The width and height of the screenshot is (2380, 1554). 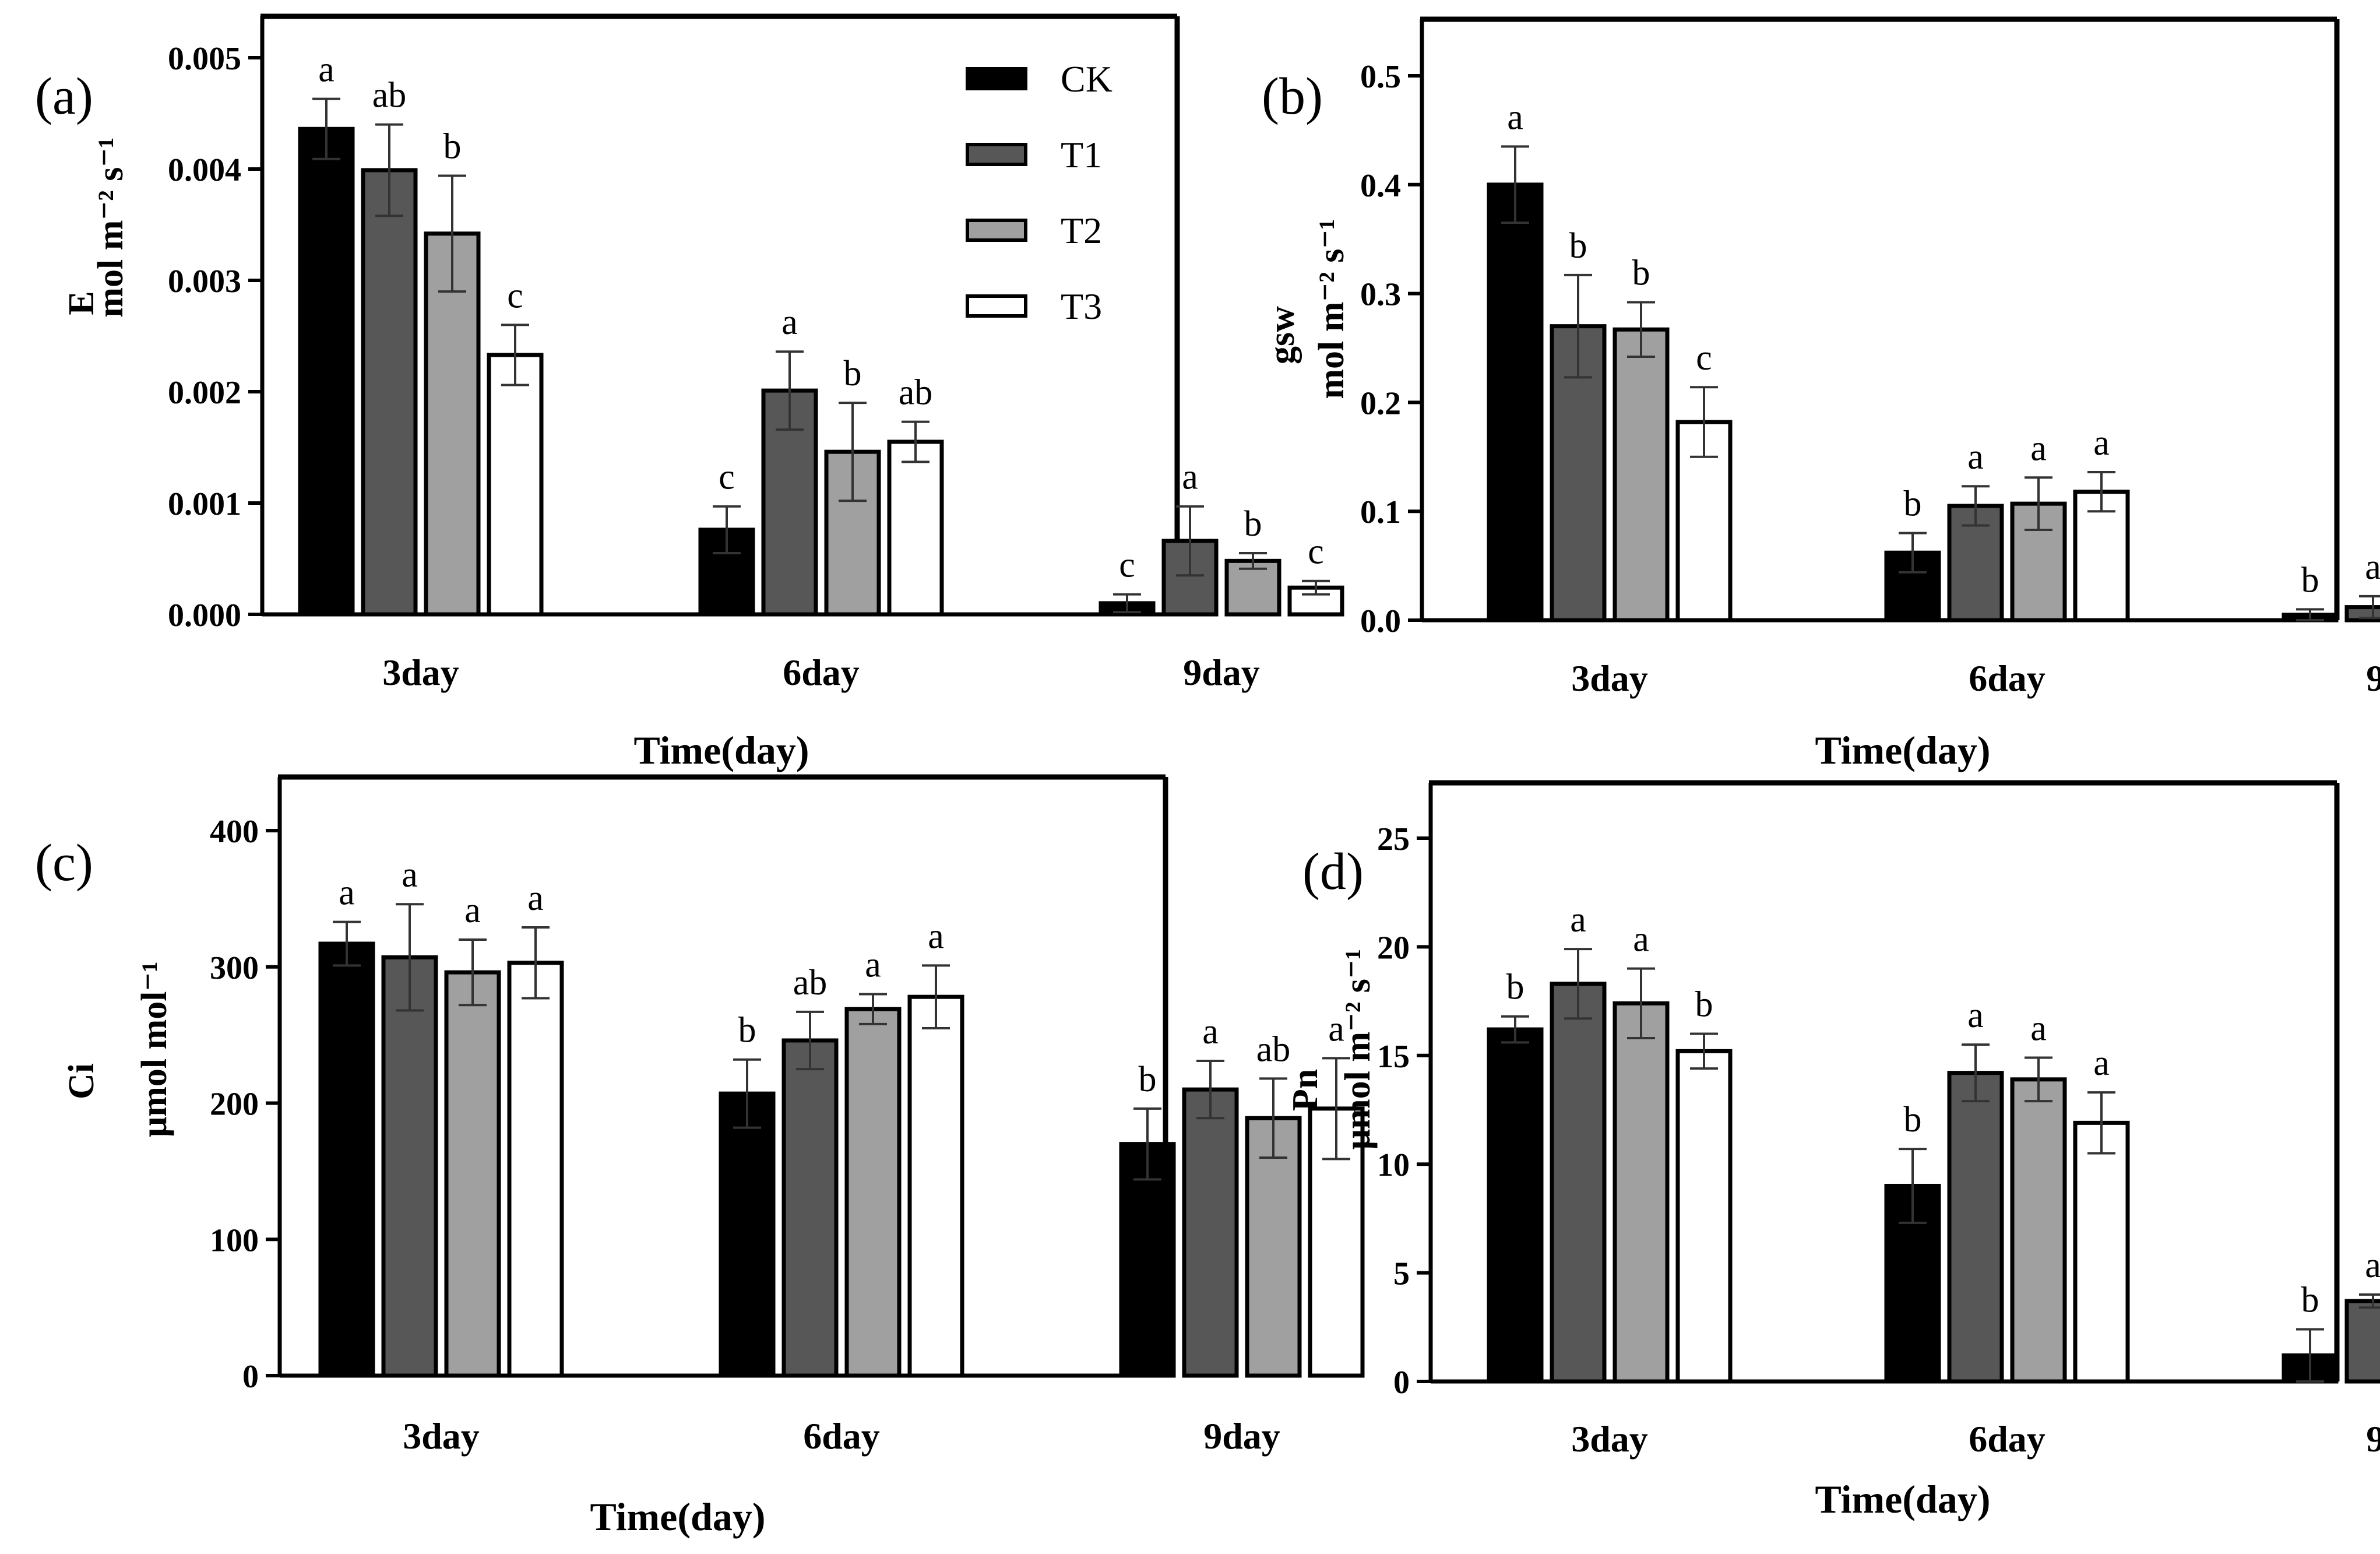 What do you see at coordinates (410, 875) in the screenshot?
I see `panel-c-sig-letter-3day-T1: a` at bounding box center [410, 875].